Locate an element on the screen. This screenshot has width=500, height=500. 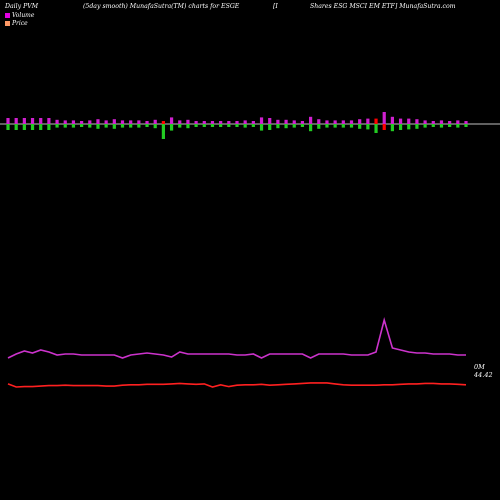
volume-line is located at coordinates (236, 337).